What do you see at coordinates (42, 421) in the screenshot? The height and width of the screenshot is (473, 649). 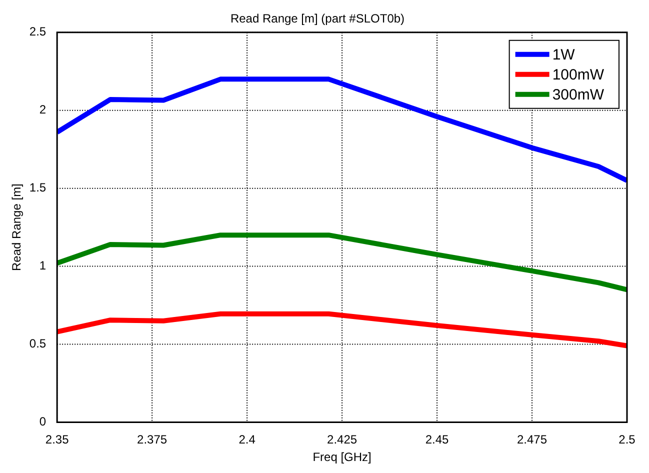 I see `y-tick-label: 0` at bounding box center [42, 421].